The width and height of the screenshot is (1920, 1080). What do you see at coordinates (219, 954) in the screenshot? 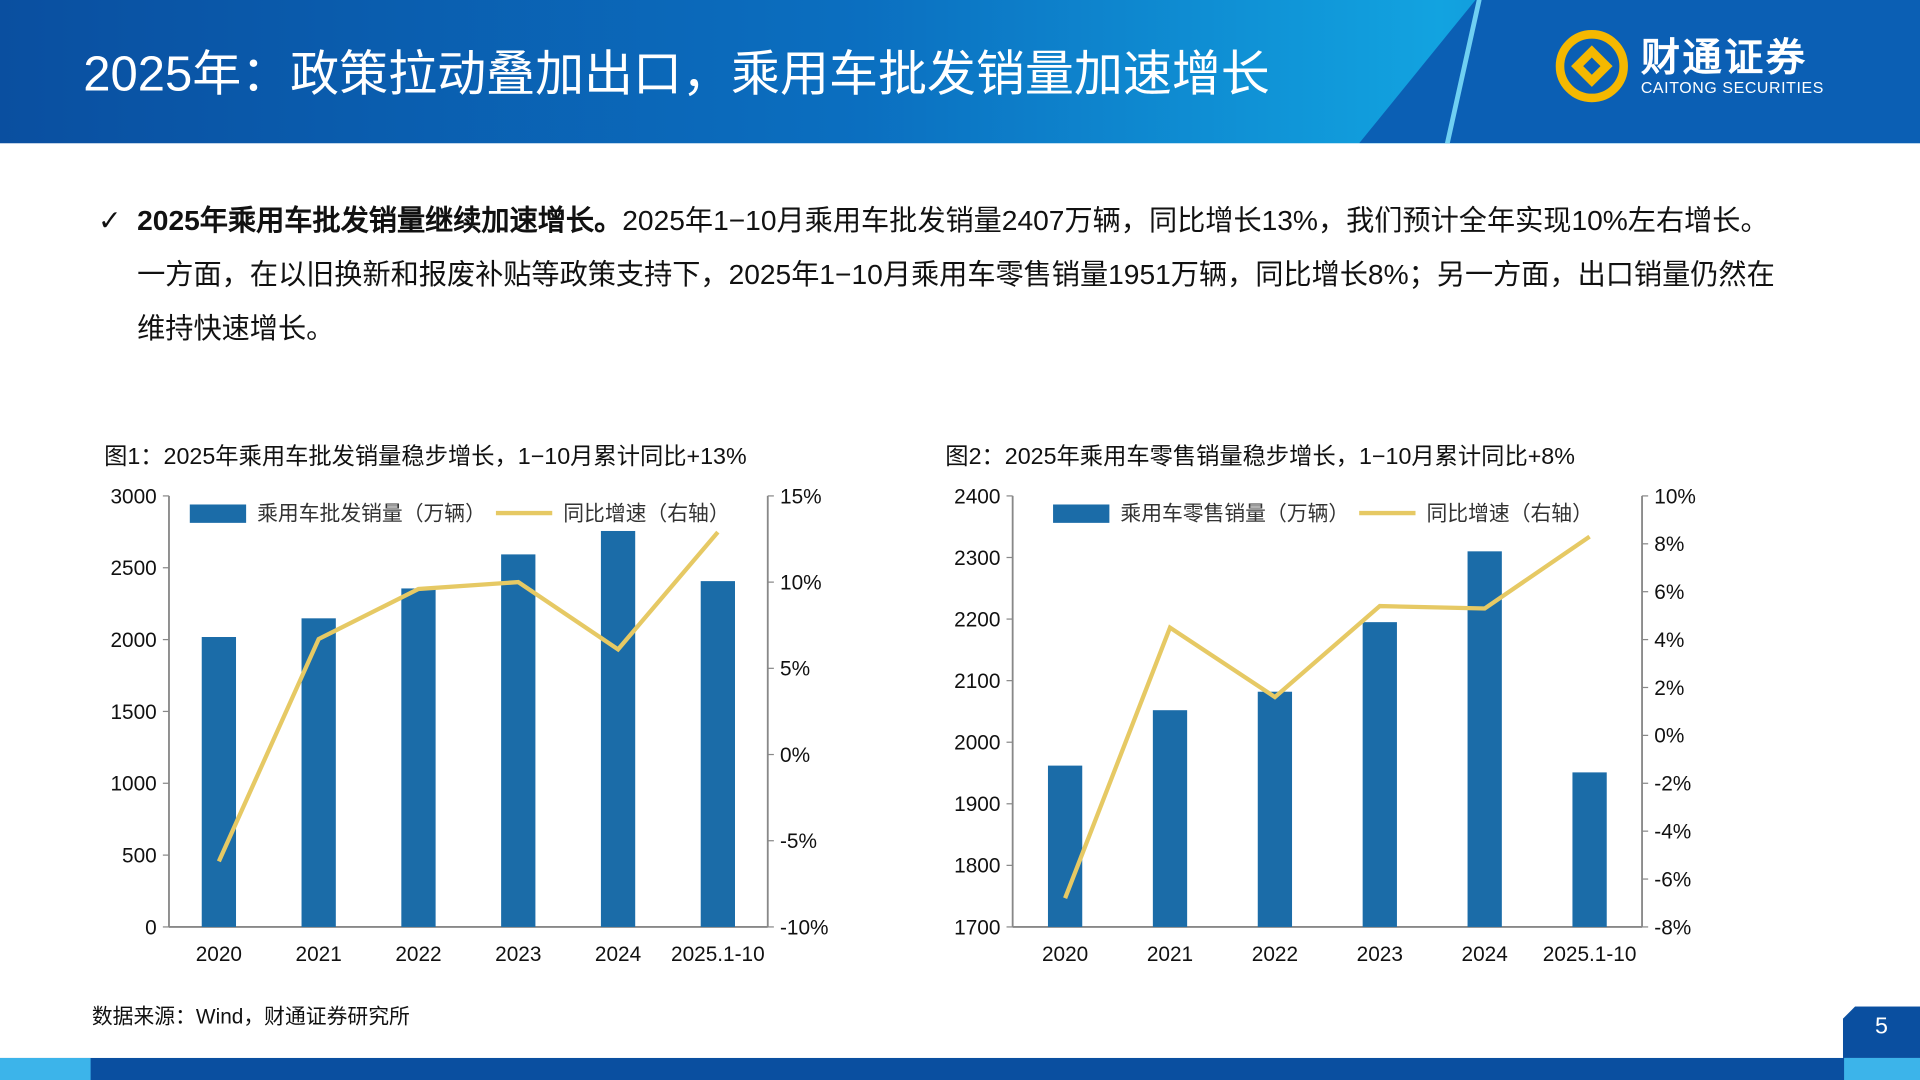
I see `x-tick-label: 2020` at bounding box center [219, 954].